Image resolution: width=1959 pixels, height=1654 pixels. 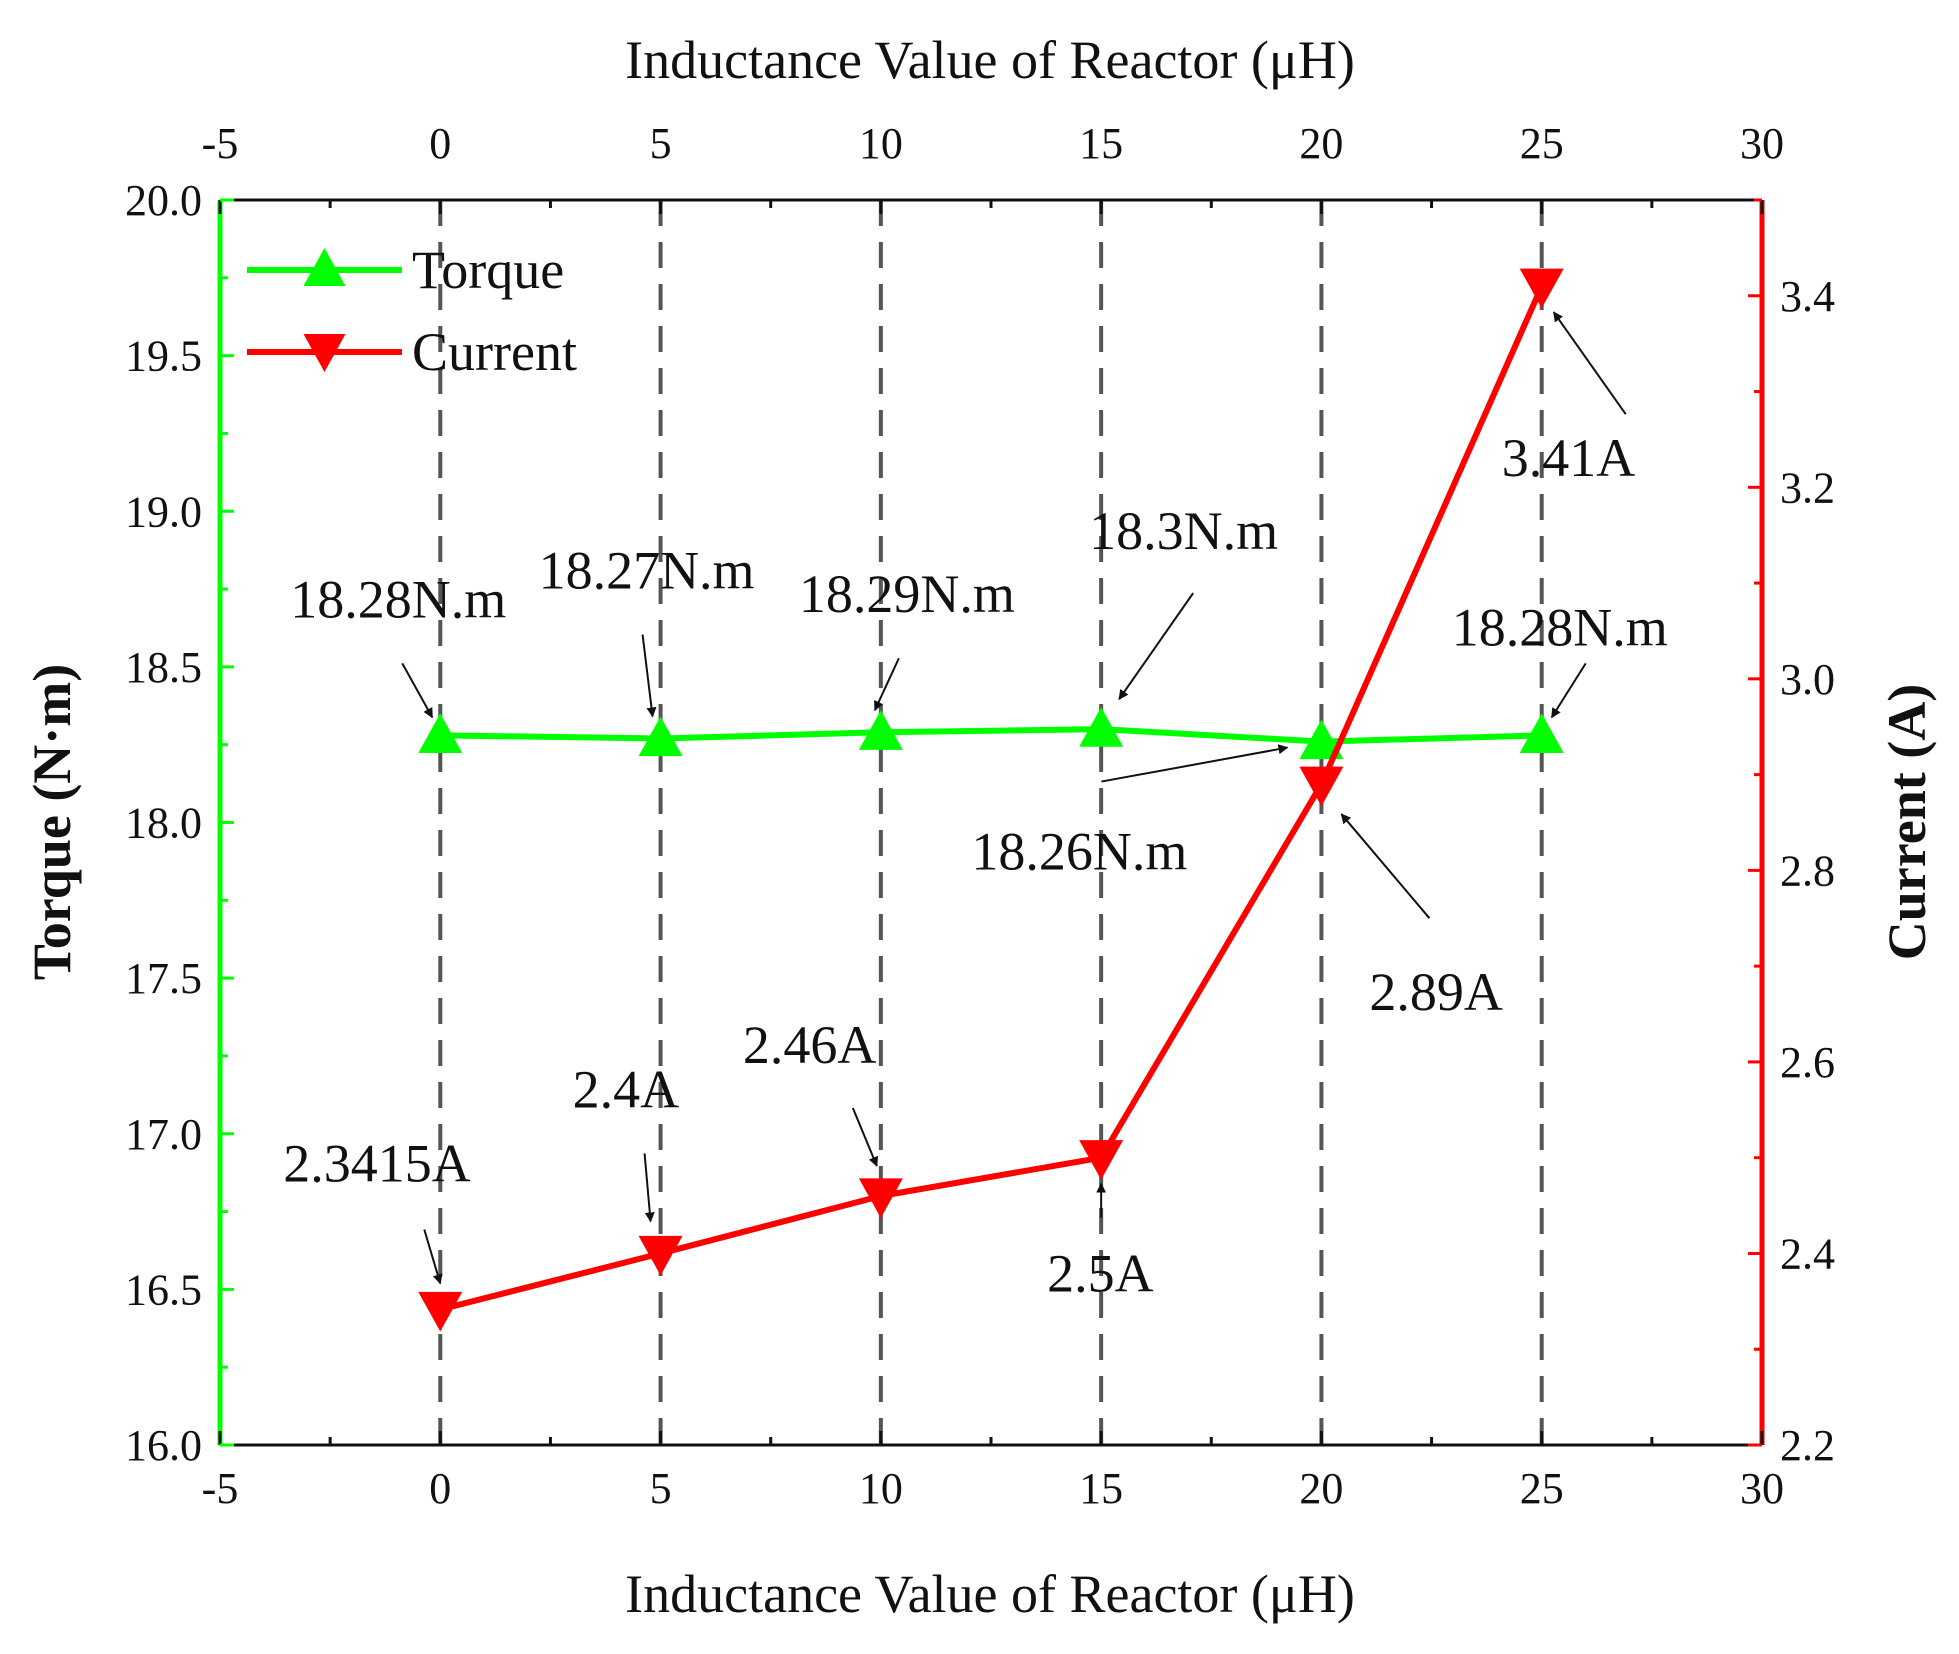 What do you see at coordinates (1542, 1488) in the screenshot?
I see `x-tick-label-bottom: 25` at bounding box center [1542, 1488].